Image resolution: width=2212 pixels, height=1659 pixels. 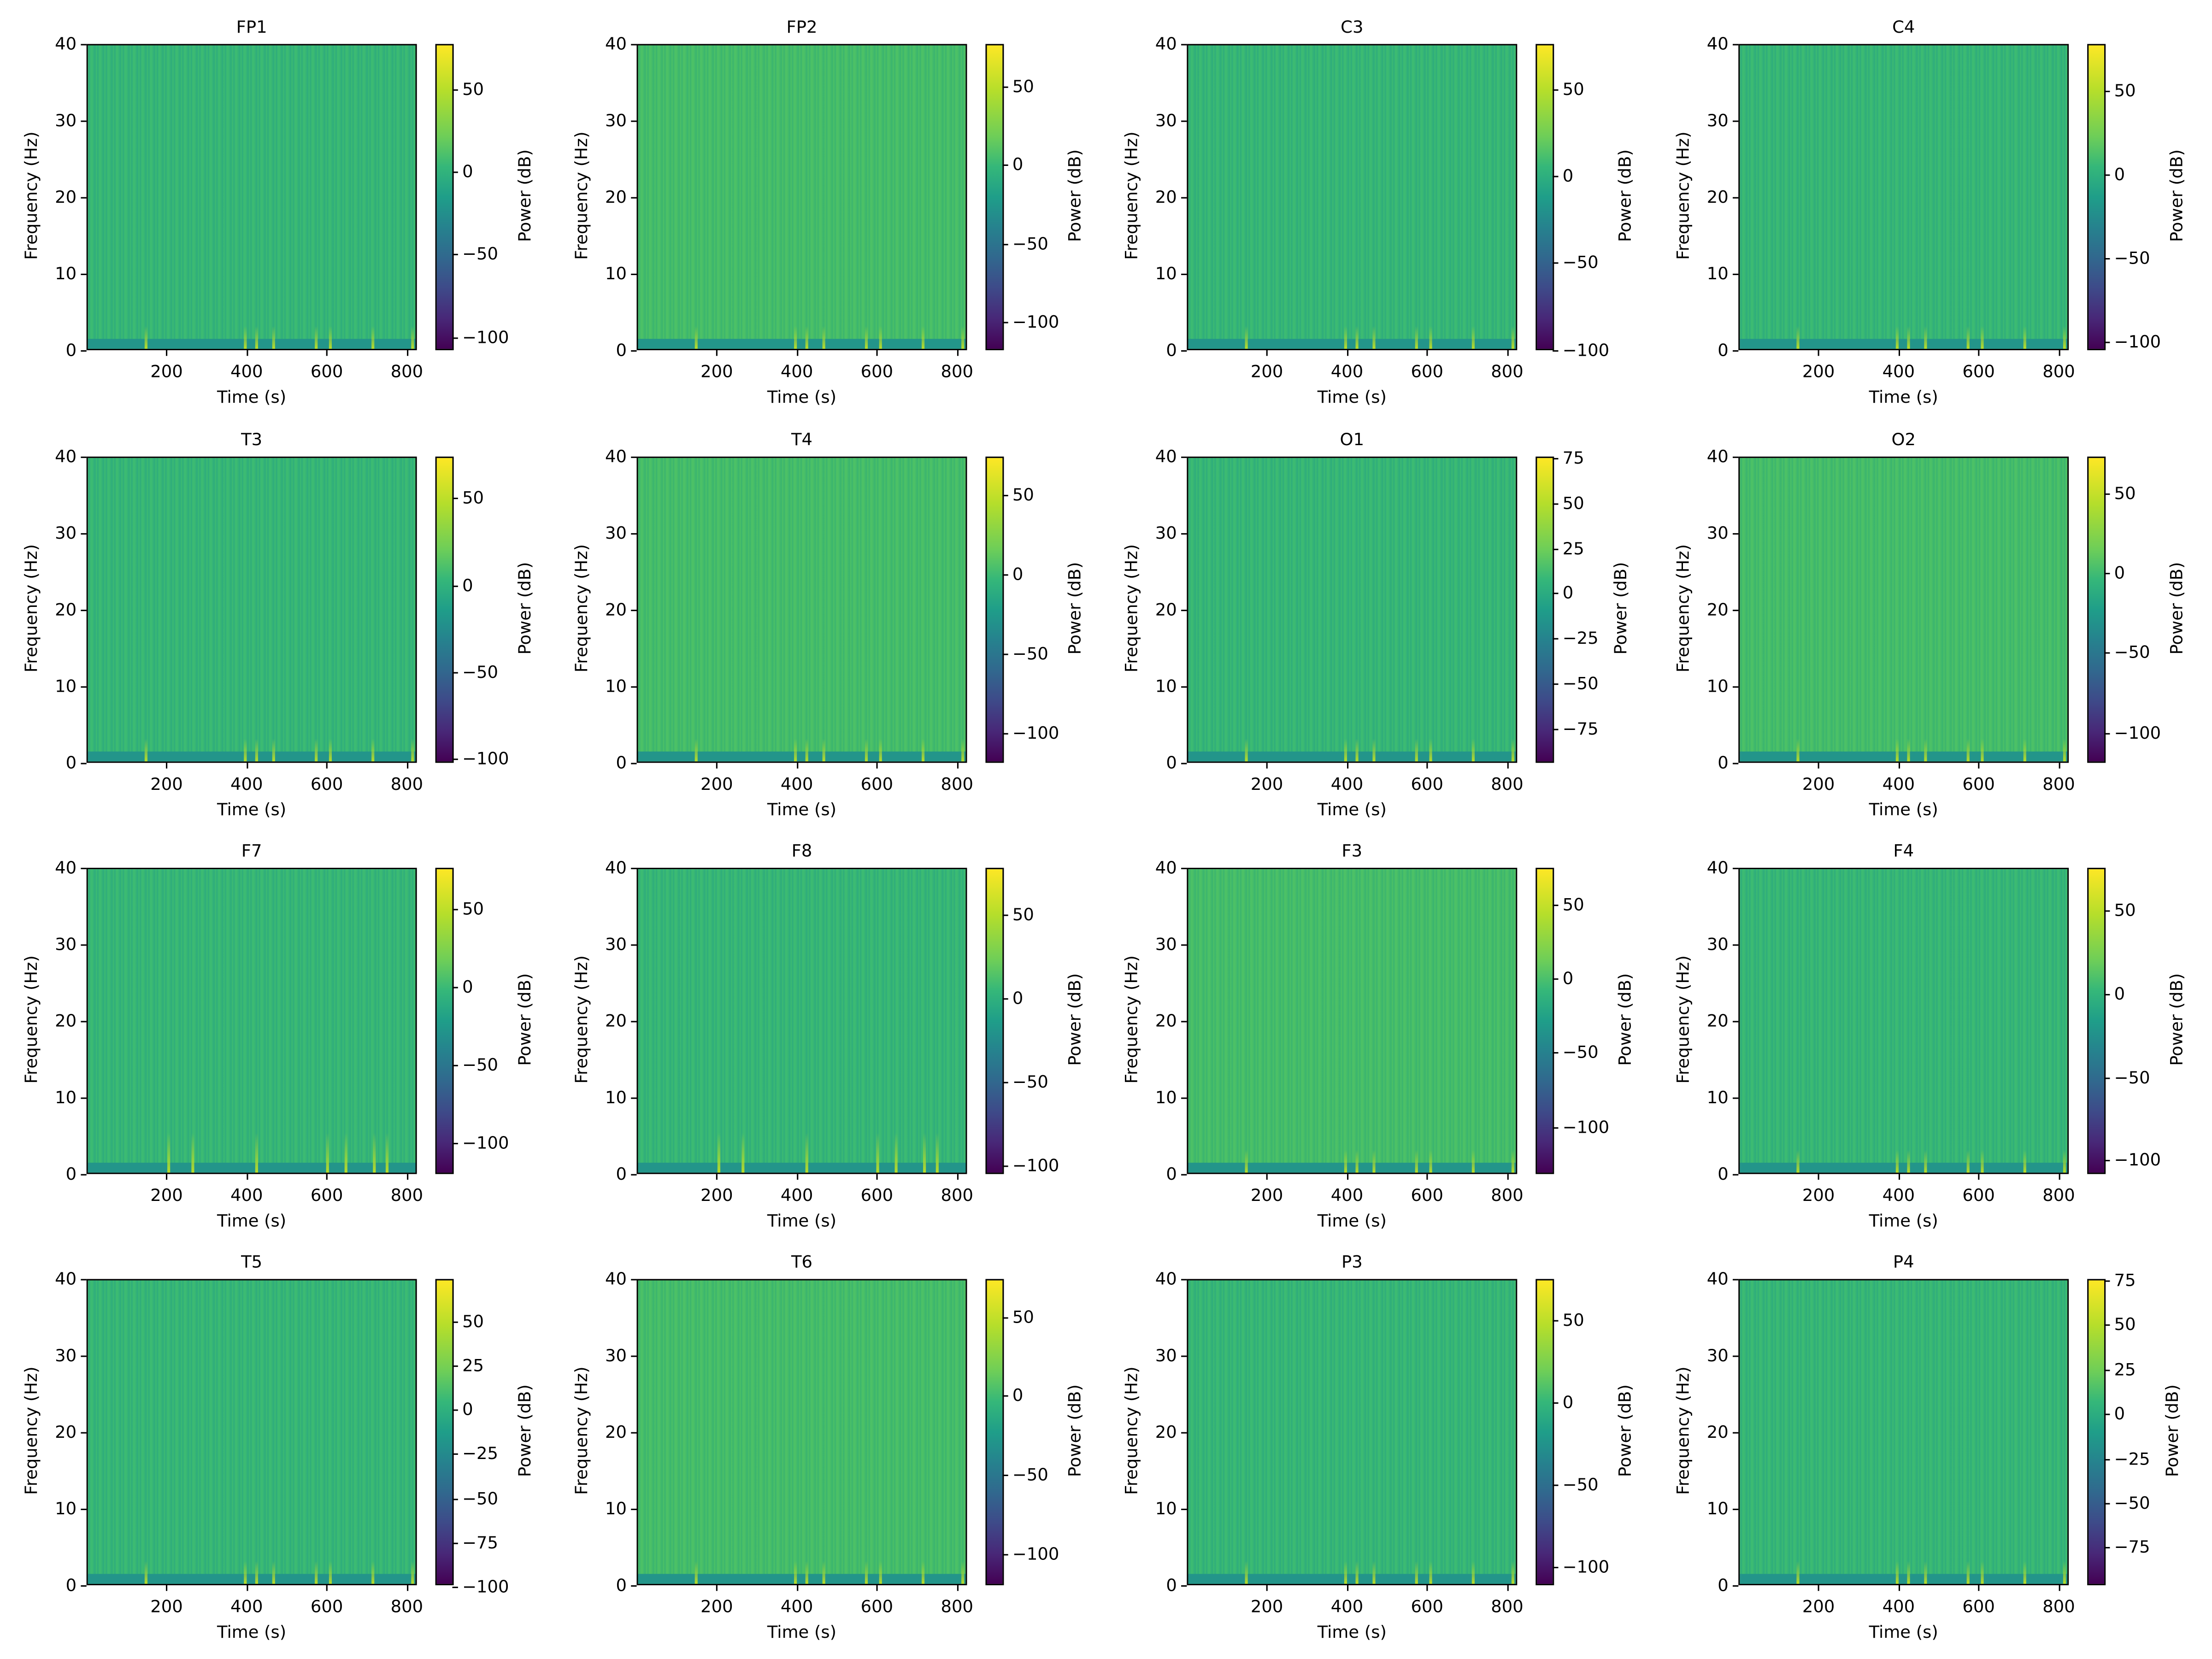 What do you see at coordinates (1352, 27) in the screenshot?
I see `panel-title: C3` at bounding box center [1352, 27].